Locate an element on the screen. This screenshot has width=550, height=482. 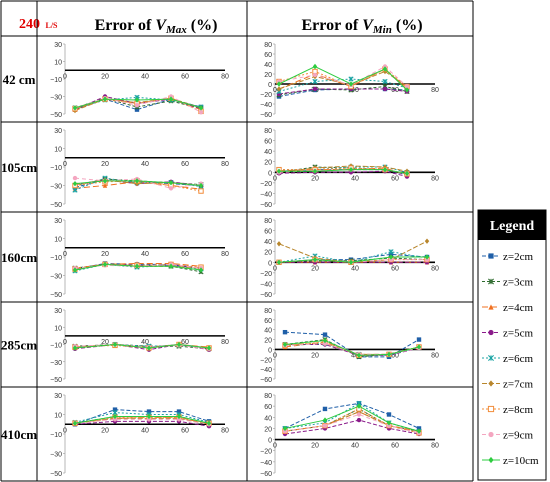
legend-entry: z=4cm is located at coordinates (518, 308).